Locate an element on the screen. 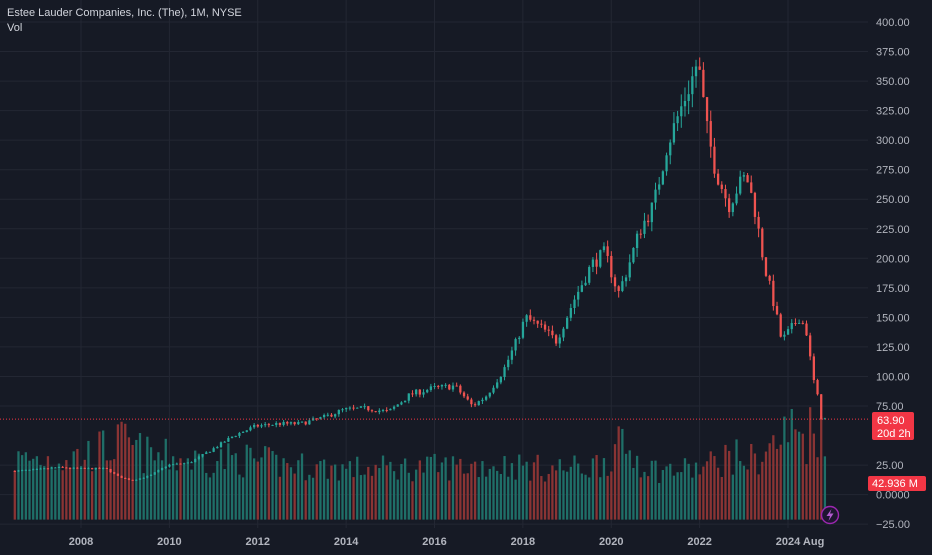  volume-badge: 42.936 M is located at coordinates (897, 483).